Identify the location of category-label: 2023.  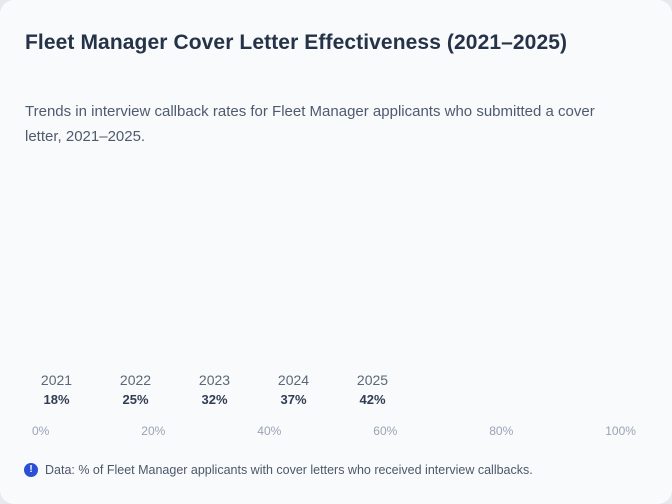
(214, 380).